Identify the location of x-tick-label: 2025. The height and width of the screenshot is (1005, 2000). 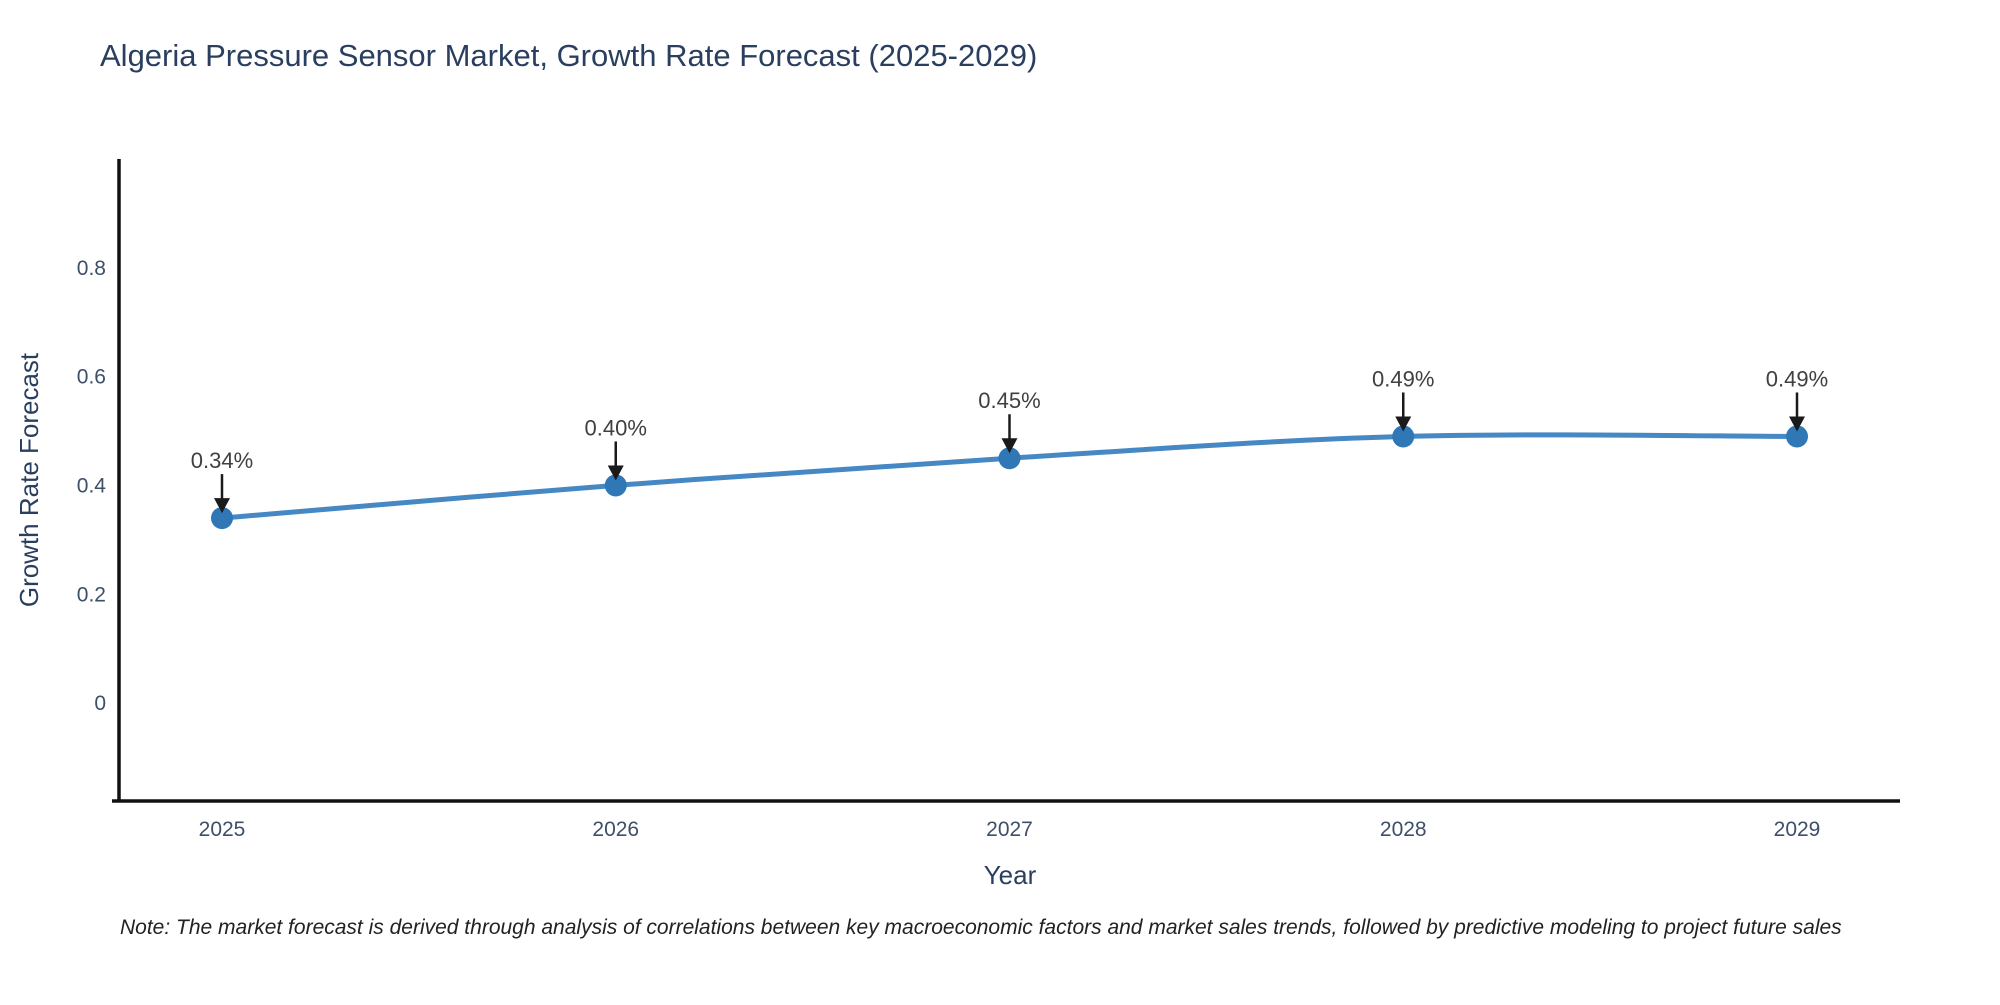
(222, 829).